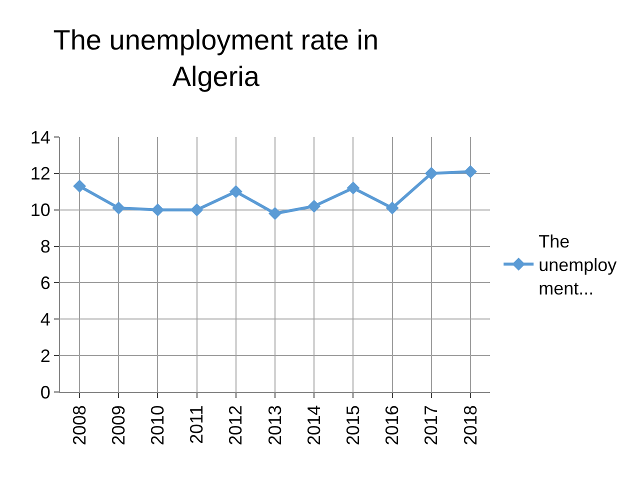 Image resolution: width=635 pixels, height=497 pixels. What do you see at coordinates (314, 425) in the screenshot?
I see `x-tick-label: 2014` at bounding box center [314, 425].